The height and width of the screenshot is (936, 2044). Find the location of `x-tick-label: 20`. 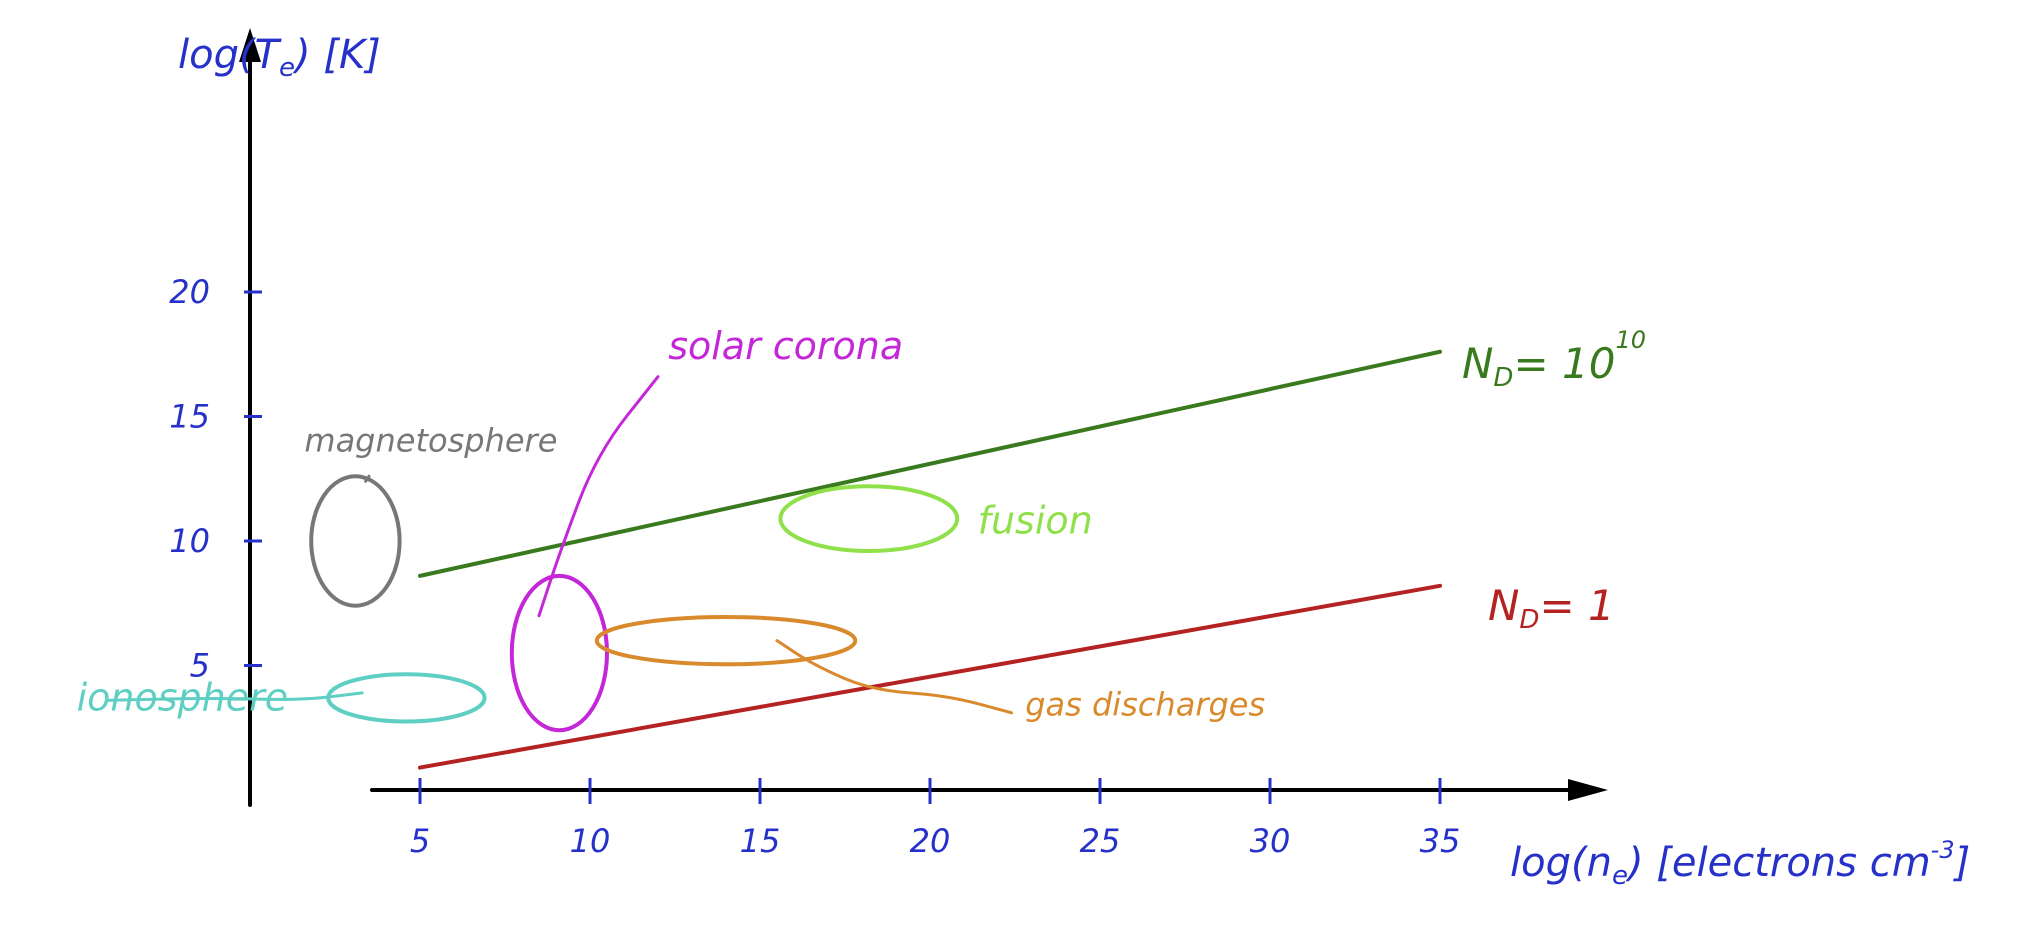

x-tick-label: 20 is located at coordinates (930, 841).